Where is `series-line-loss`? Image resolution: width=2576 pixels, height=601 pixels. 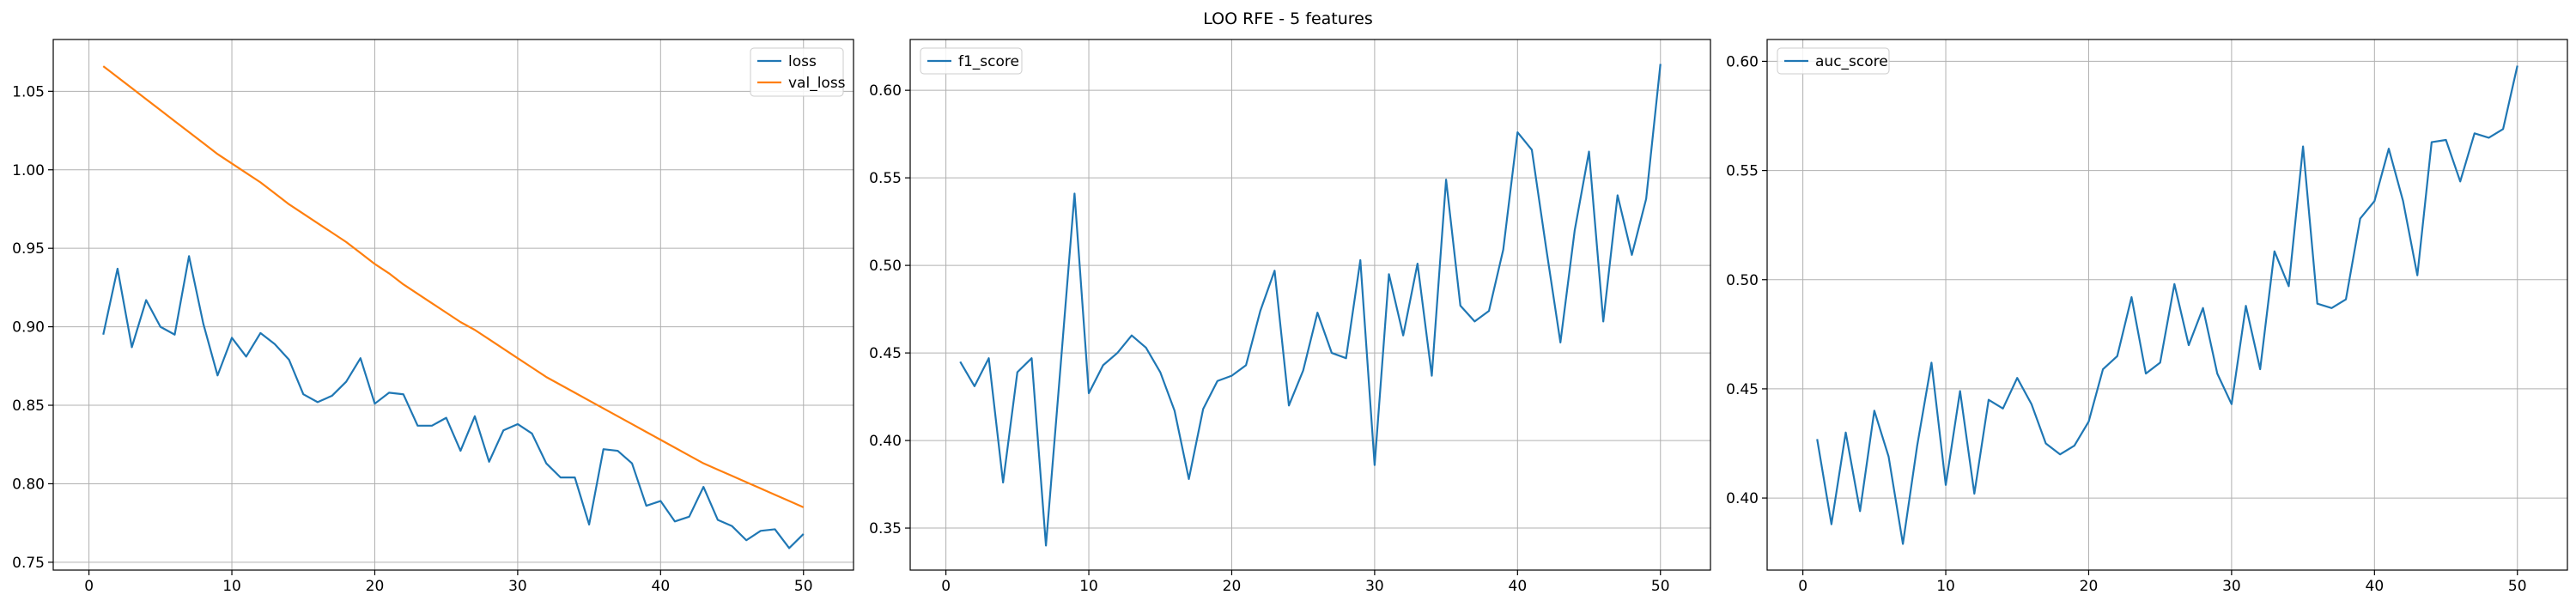 series-line-loss is located at coordinates (453, 402).